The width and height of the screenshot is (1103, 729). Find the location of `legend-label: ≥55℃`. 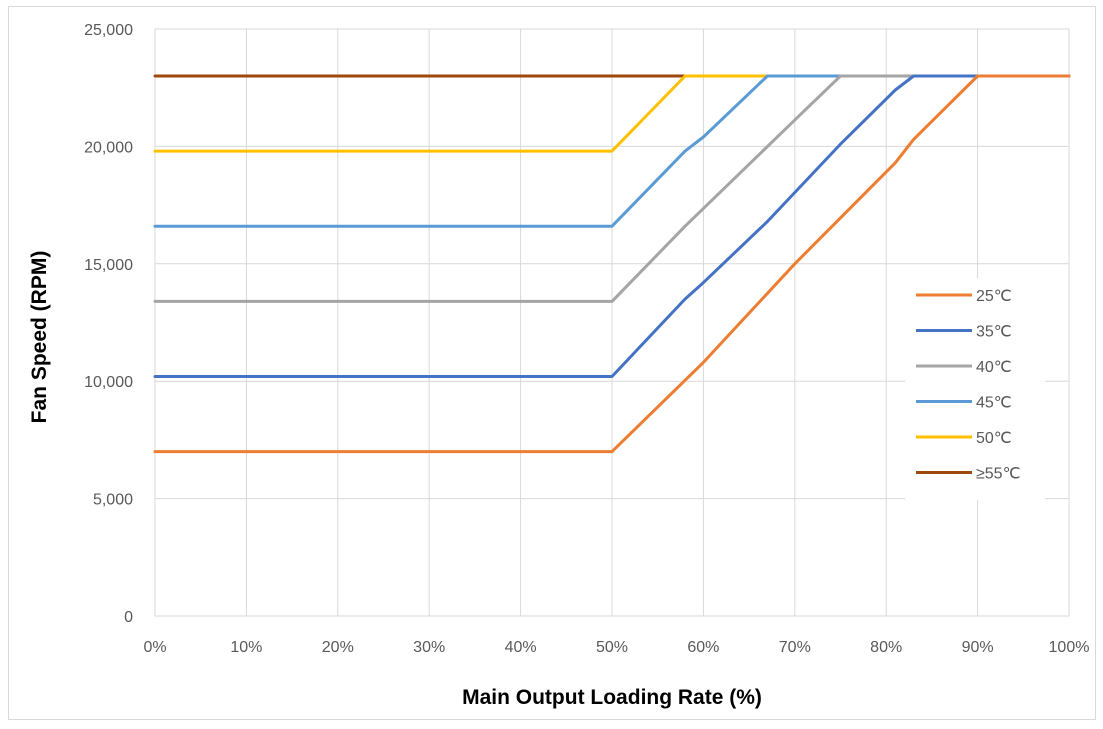

legend-label: ≥55℃ is located at coordinates (998, 474).